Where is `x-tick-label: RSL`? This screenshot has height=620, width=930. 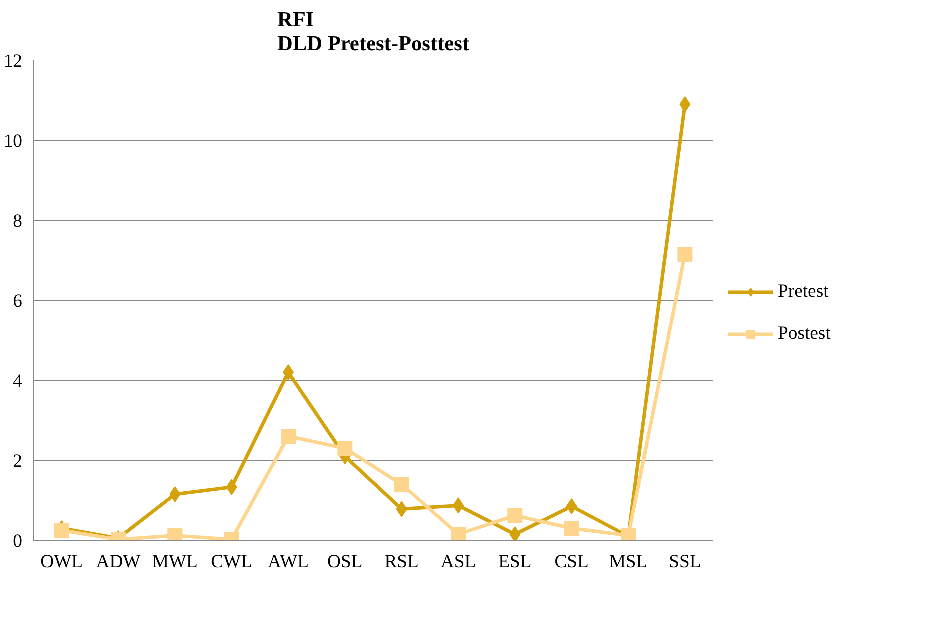
x-tick-label: RSL is located at coordinates (401, 562).